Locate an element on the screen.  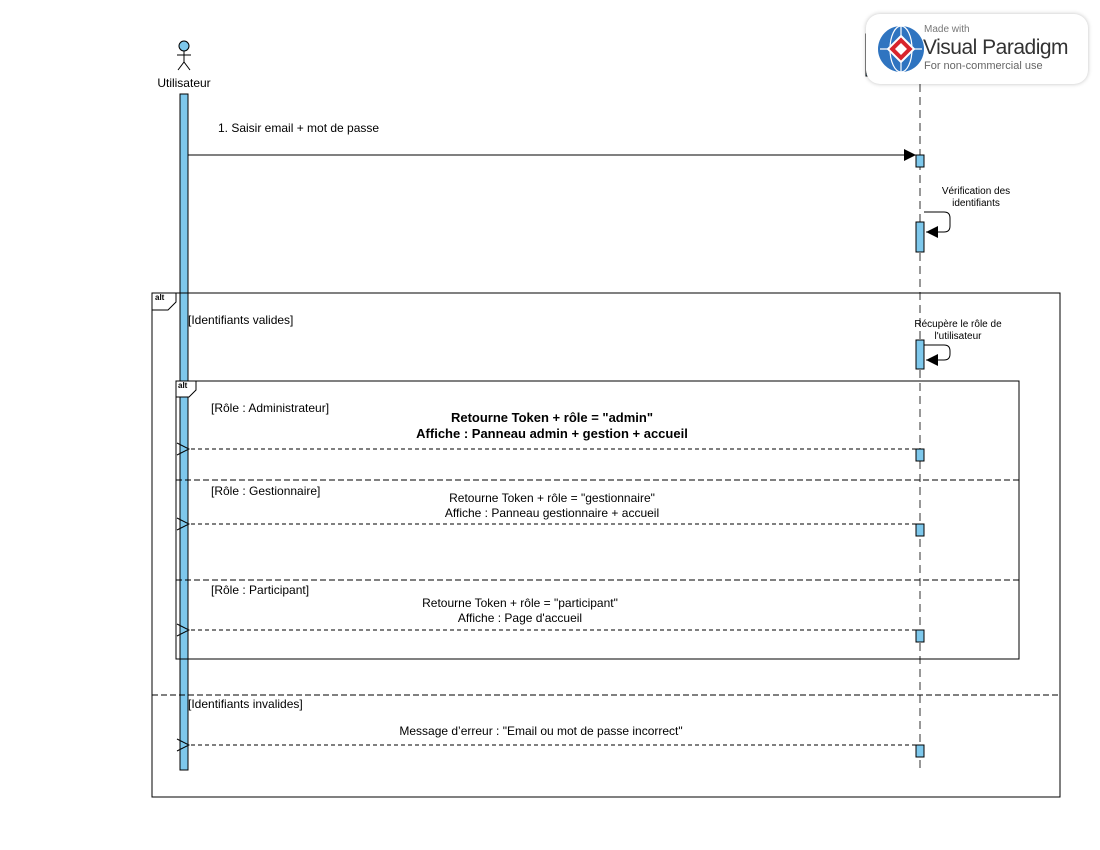
actor-utilisateur: Utilisateur is located at coordinates (184, 65).